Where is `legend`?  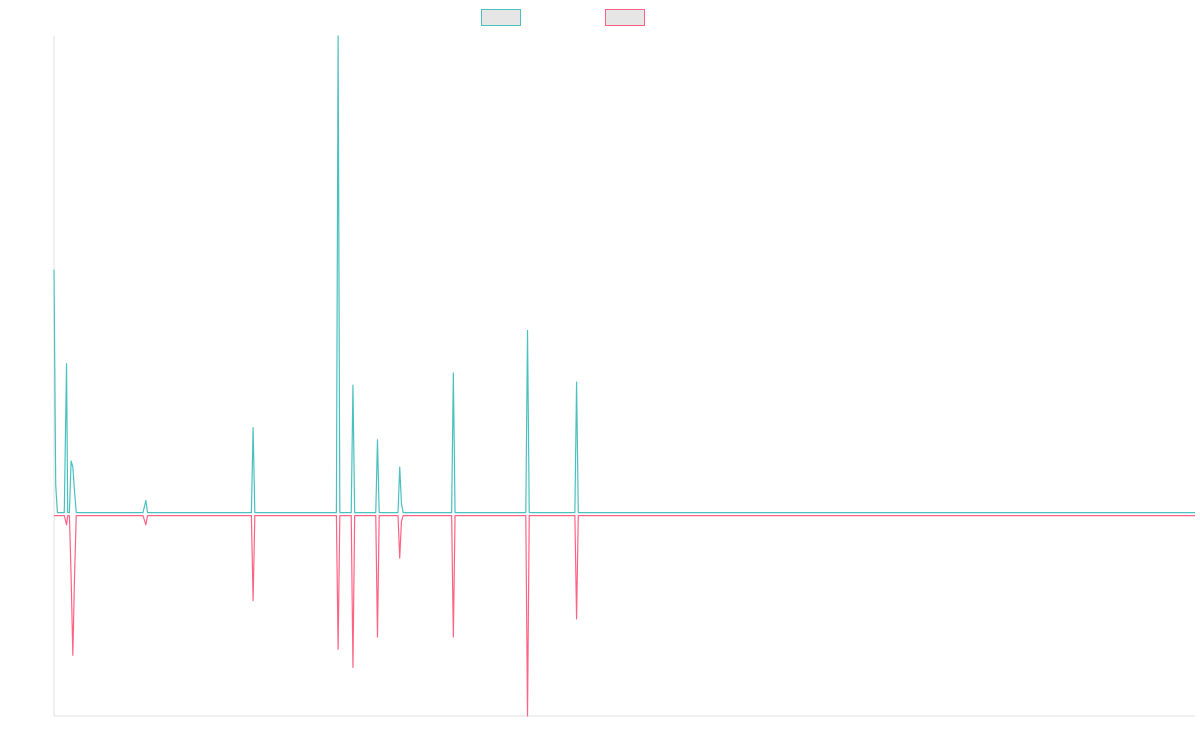
legend is located at coordinates (600, 18).